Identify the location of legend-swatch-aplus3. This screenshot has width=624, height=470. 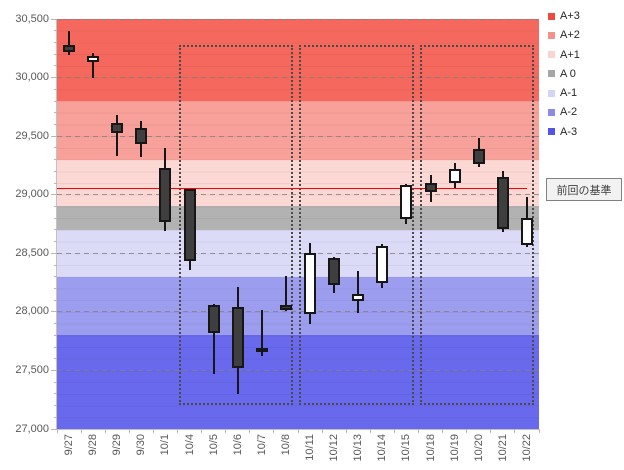
(551, 16).